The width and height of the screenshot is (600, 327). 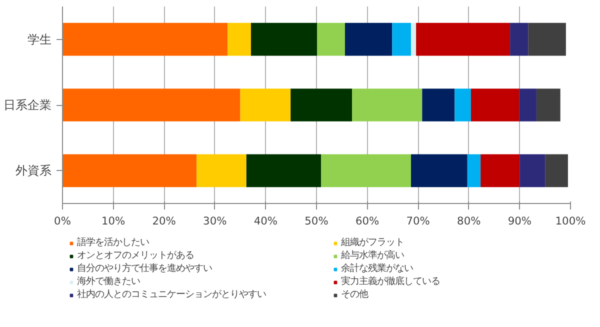 What do you see at coordinates (164, 221) in the screenshot?
I see `x-tick-label: 20%` at bounding box center [164, 221].